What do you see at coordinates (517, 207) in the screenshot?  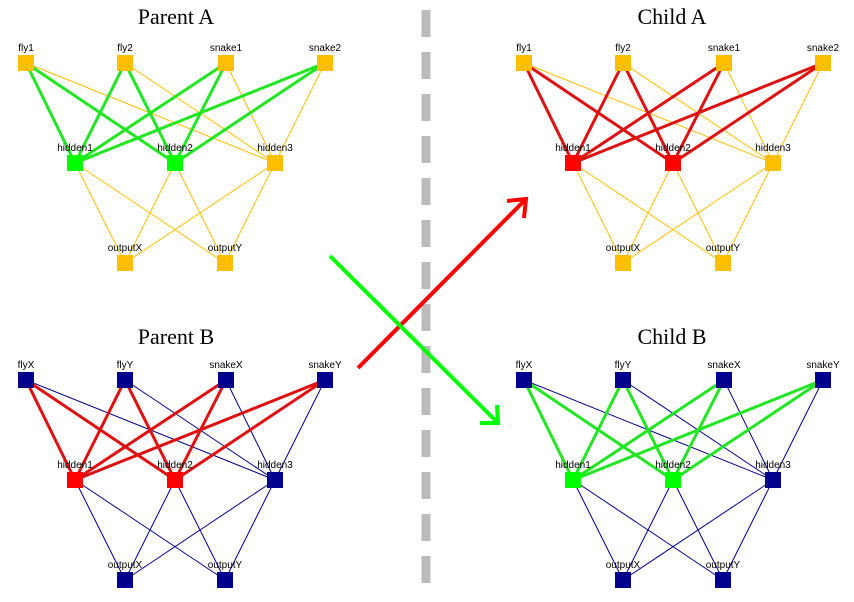 I see `arrowhead-red` at bounding box center [517, 207].